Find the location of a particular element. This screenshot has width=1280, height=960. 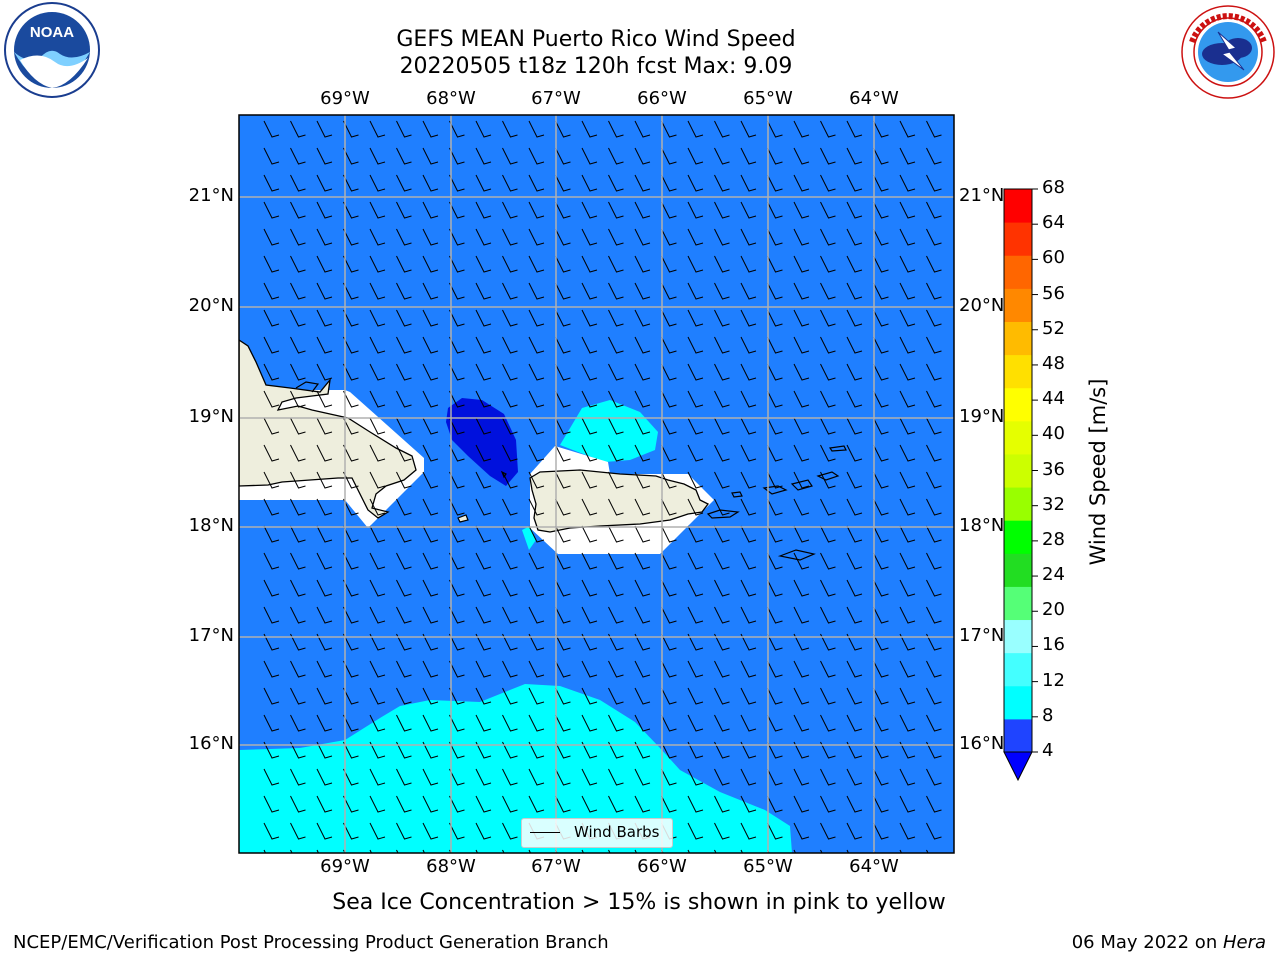

latitude-label-left: 16°N is located at coordinates (211, 743).